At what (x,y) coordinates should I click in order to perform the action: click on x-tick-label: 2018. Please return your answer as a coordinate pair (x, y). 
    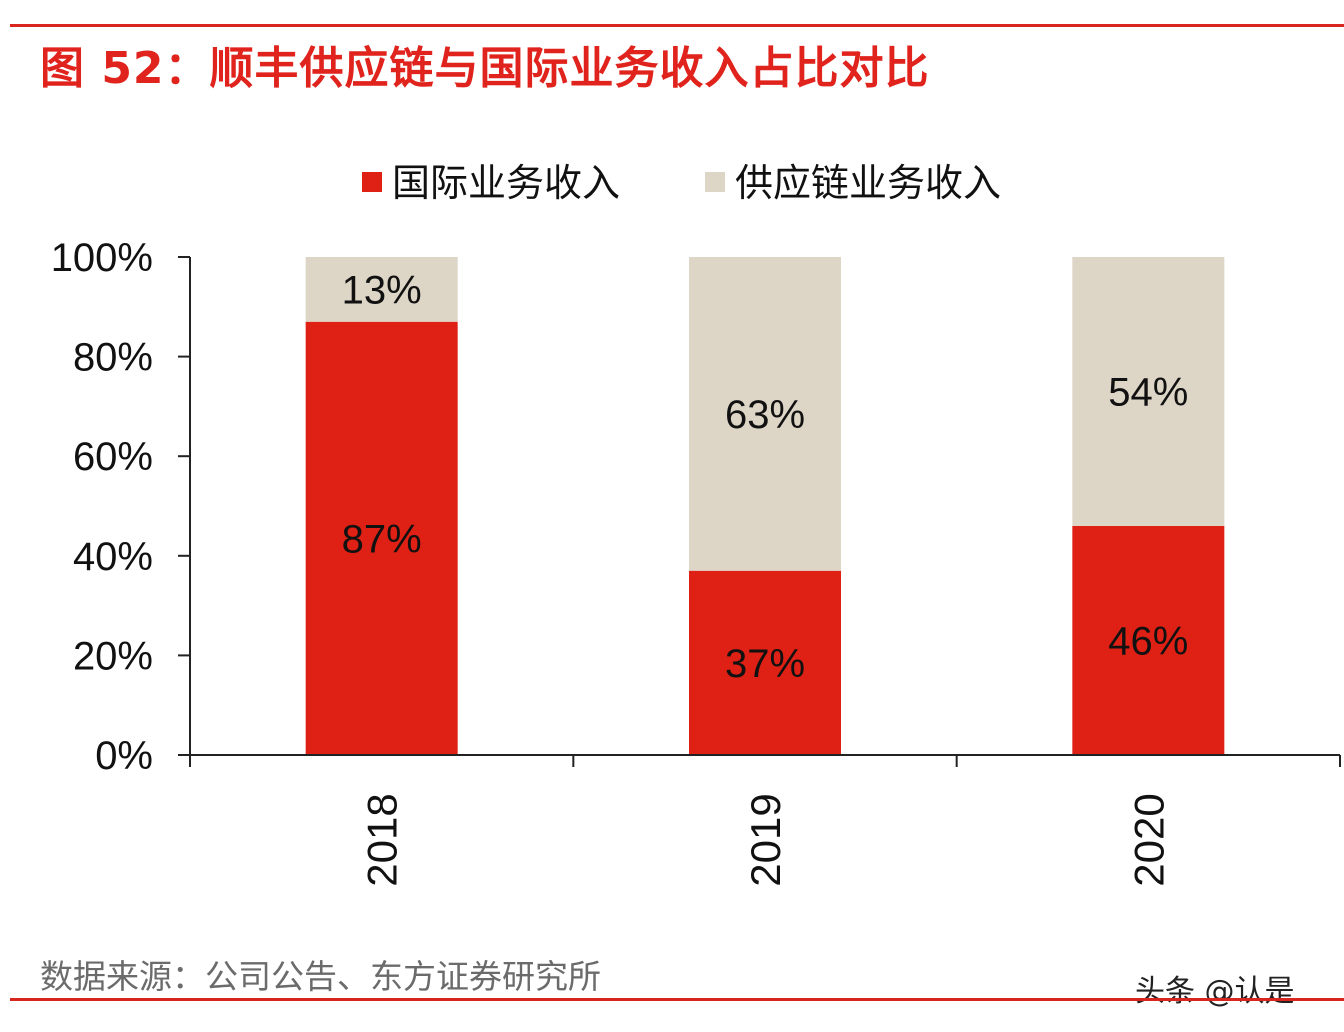
    Looking at the image, I should click on (382, 839).